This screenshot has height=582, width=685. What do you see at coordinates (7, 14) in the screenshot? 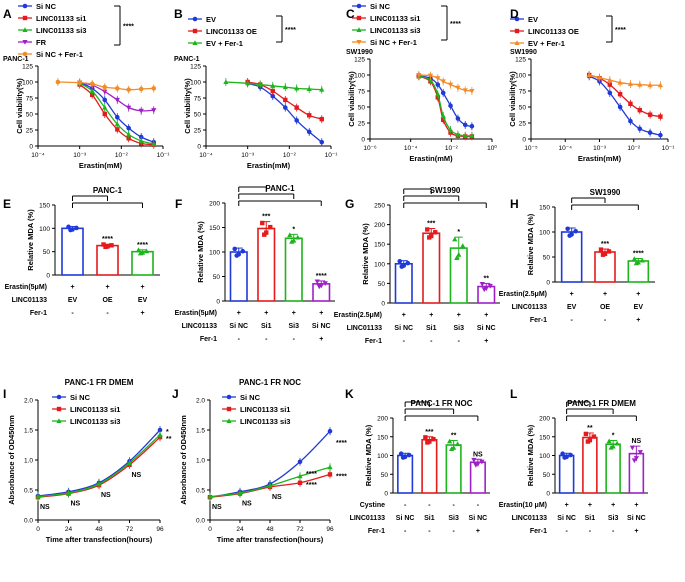
I see `panel-letter: A` at bounding box center [7, 14].